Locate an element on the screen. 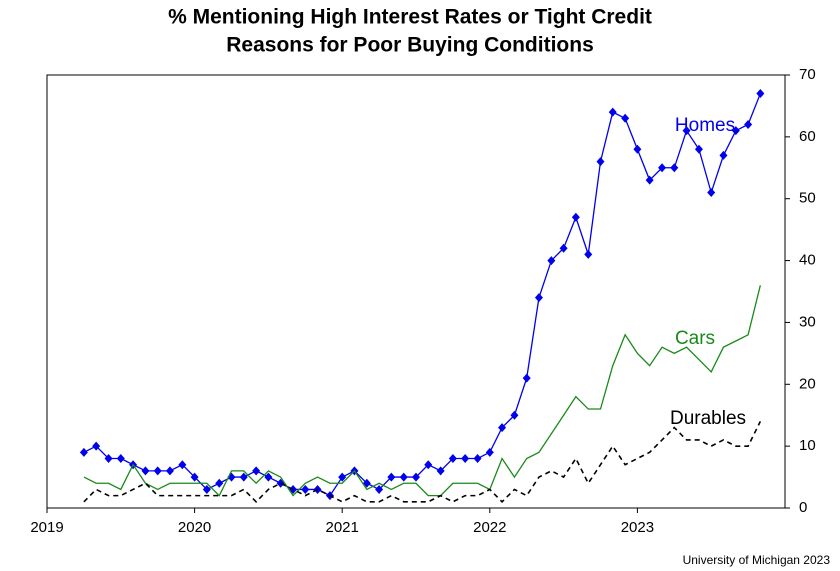  series-line is located at coordinates (422, 462).